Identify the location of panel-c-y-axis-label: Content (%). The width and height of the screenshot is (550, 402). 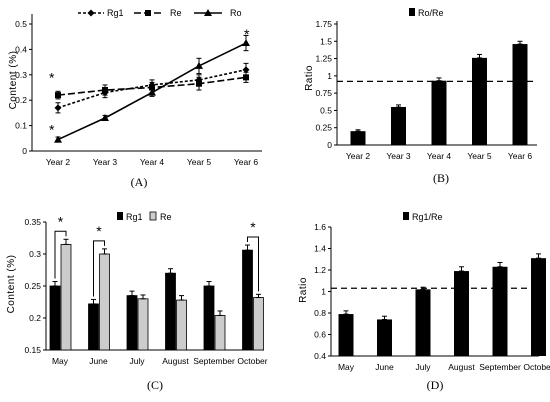
(11, 284).